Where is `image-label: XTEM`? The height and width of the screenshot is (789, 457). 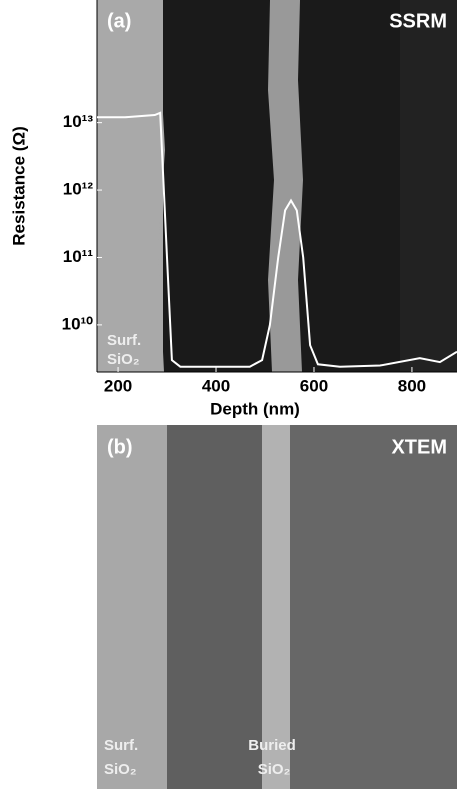 image-label: XTEM is located at coordinates (419, 447).